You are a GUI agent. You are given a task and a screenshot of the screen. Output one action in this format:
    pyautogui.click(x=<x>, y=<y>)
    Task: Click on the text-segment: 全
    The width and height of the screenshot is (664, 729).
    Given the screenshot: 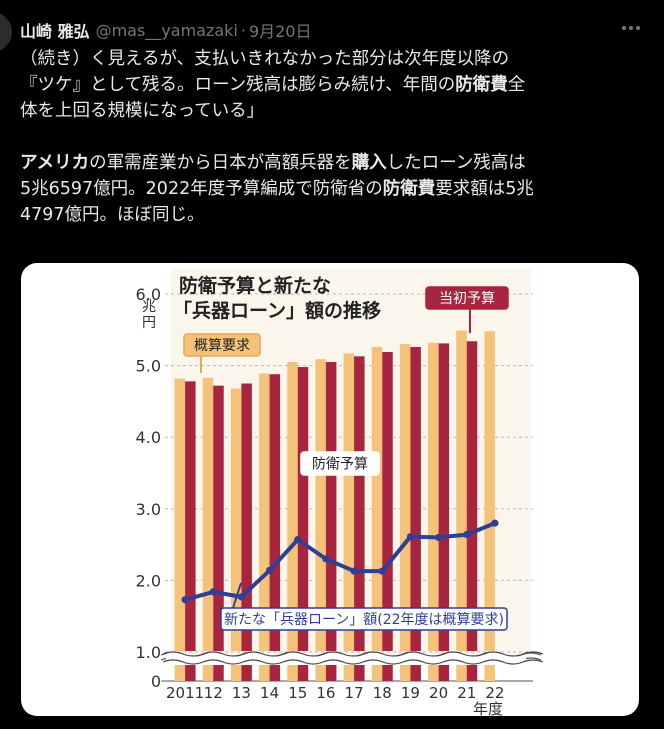 What is the action you would take?
    pyautogui.click(x=516, y=85)
    